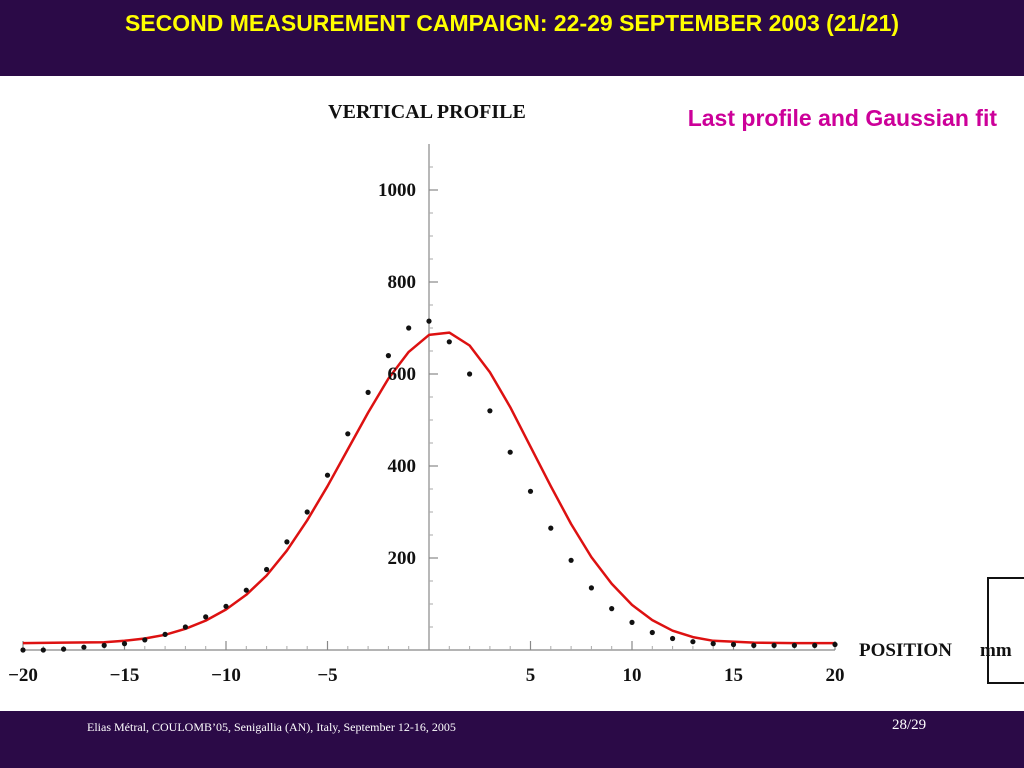 The height and width of the screenshot is (768, 1024). Describe the element at coordinates (1005, 630) in the screenshot. I see `cropped-box` at that location.